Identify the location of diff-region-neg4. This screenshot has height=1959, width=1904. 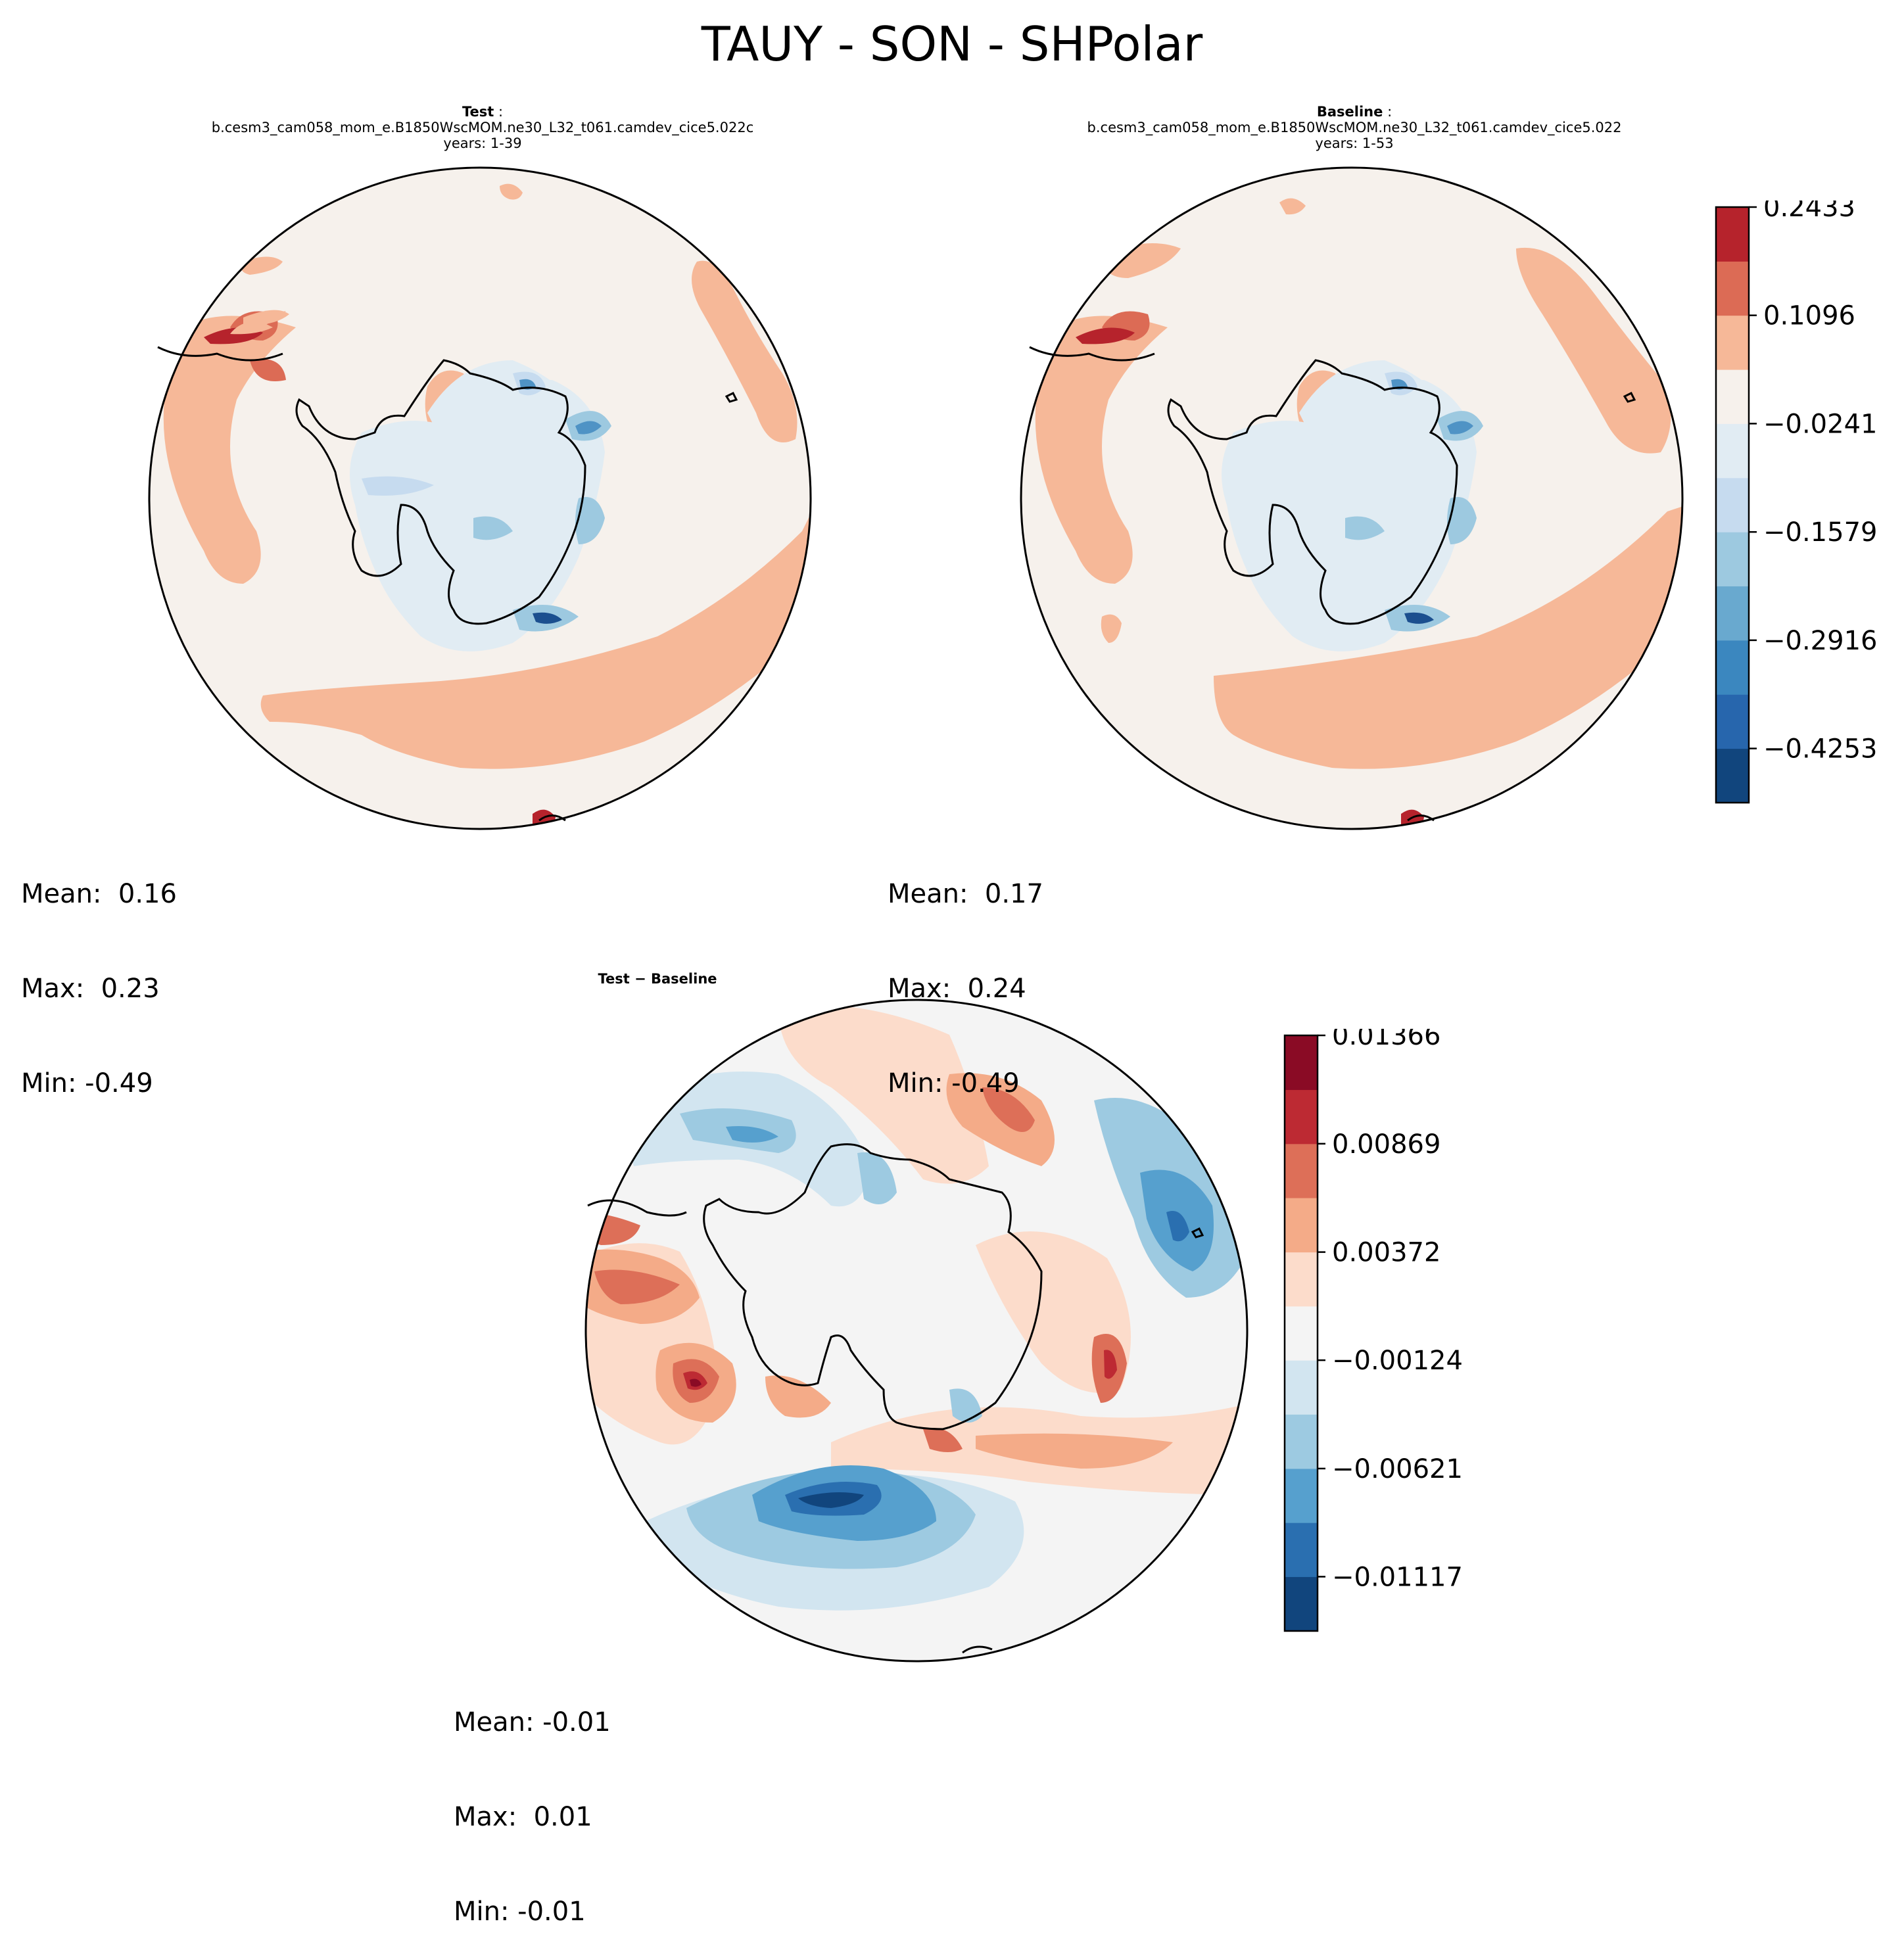
(1177, 1226).